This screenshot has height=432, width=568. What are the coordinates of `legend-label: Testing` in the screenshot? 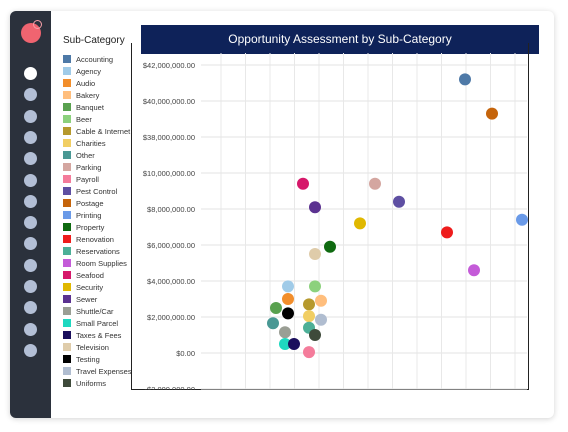 It's located at (88, 359).